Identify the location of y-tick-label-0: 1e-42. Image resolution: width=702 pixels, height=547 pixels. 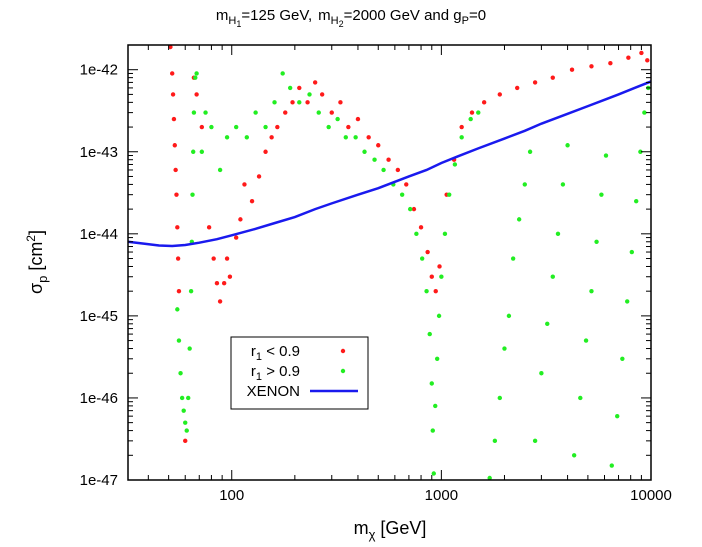
(99, 70).